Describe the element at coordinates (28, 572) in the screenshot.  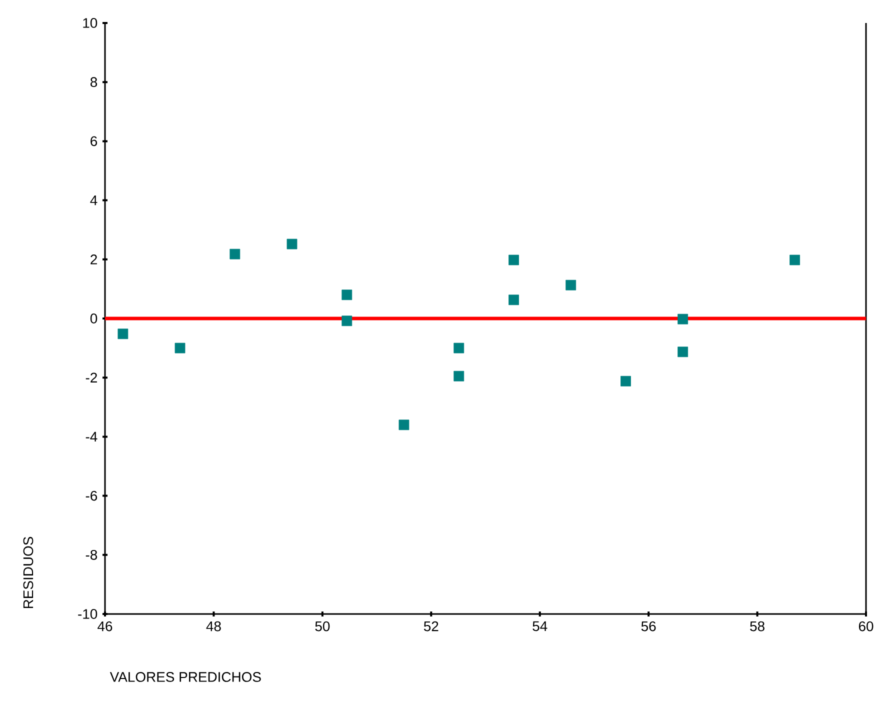
I see `y-axis-title: RESIDUOS` at that location.